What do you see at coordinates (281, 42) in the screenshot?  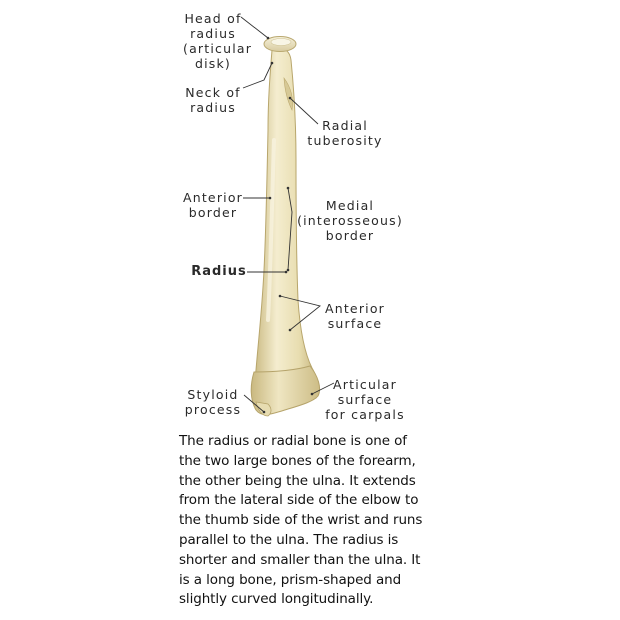 I see `articular-disk-surface` at bounding box center [281, 42].